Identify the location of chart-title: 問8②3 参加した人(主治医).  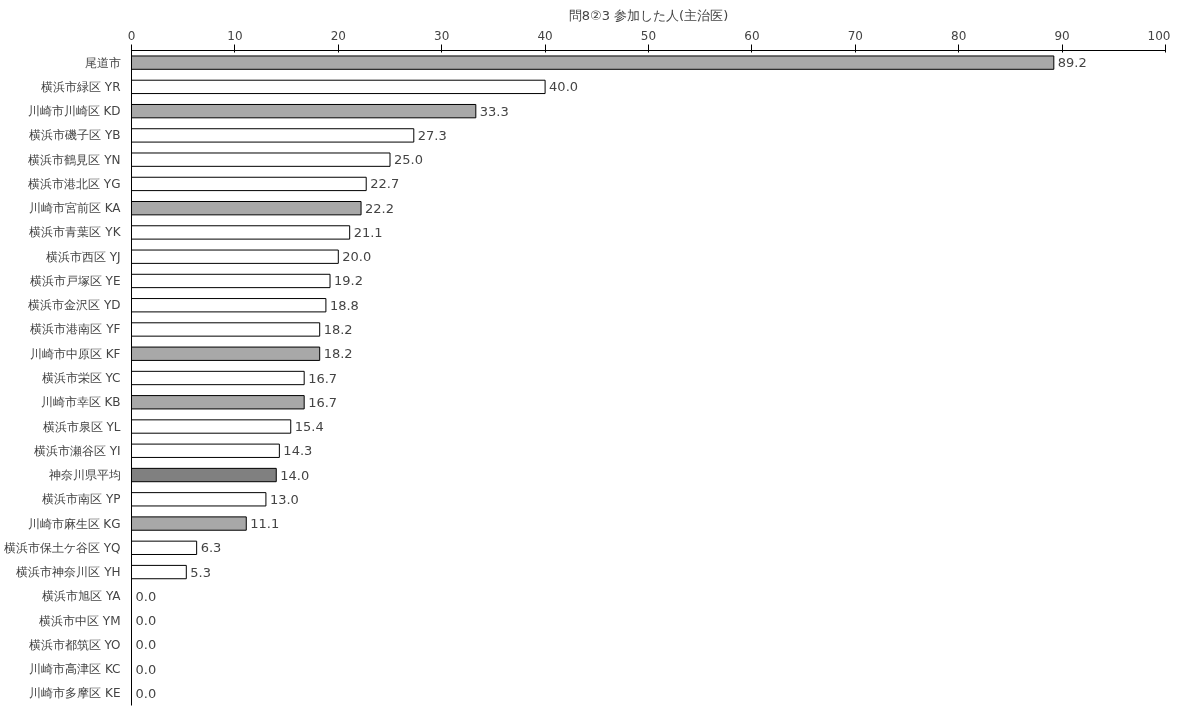
(648, 15).